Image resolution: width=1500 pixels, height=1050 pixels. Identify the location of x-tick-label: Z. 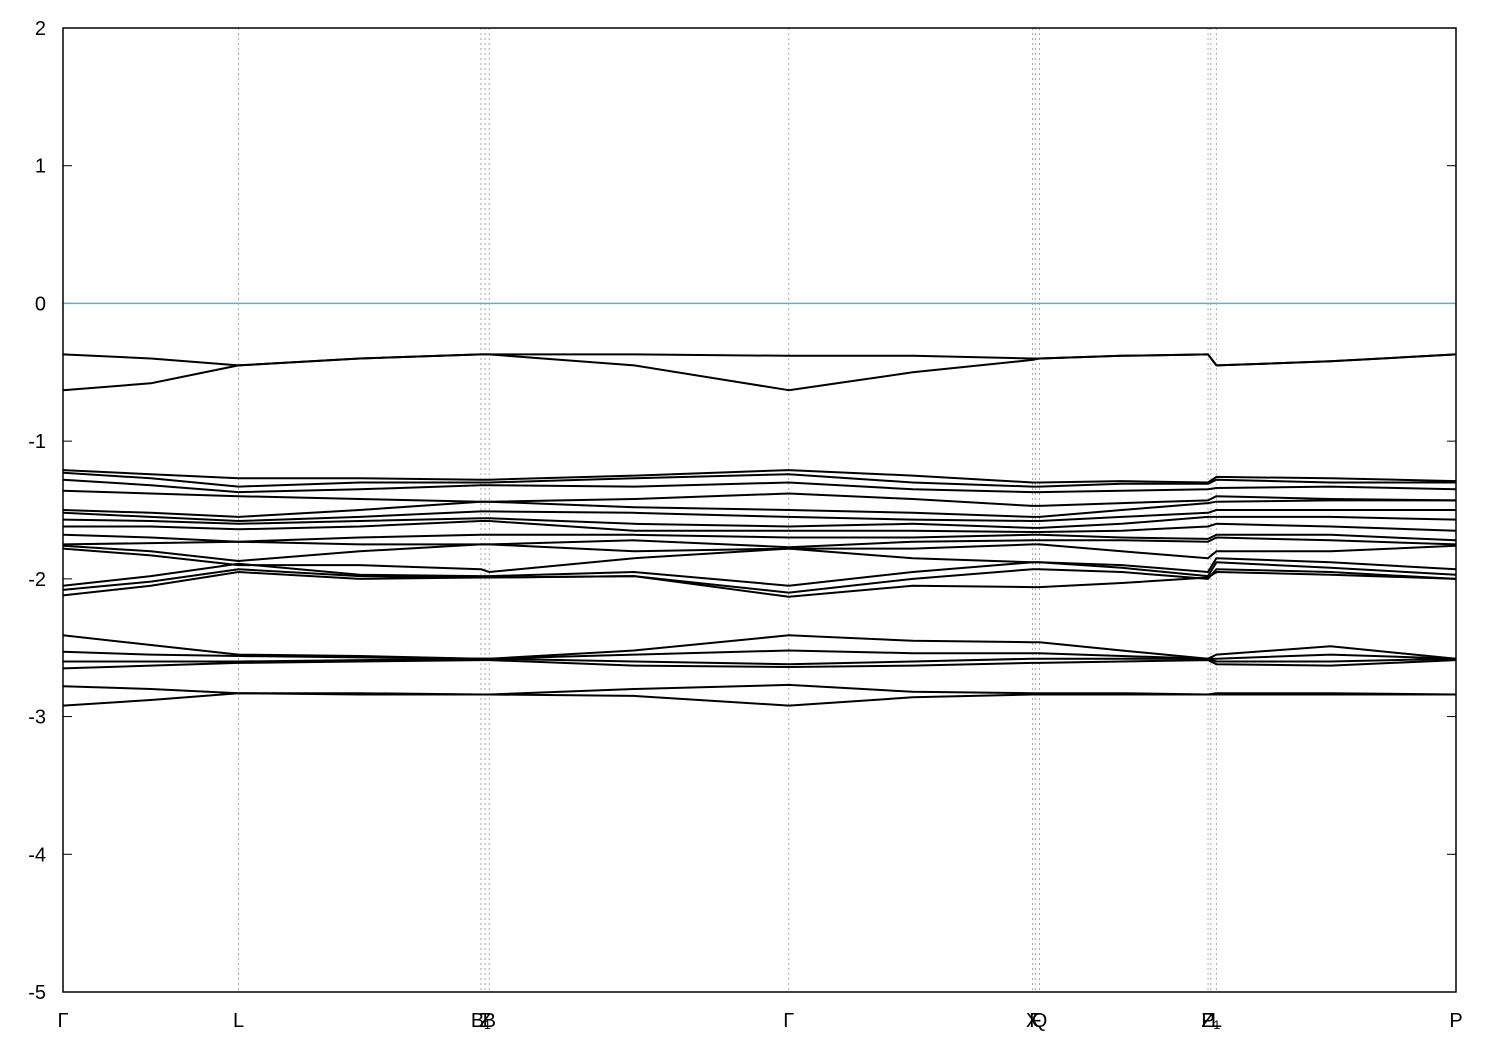
(485, 1021).